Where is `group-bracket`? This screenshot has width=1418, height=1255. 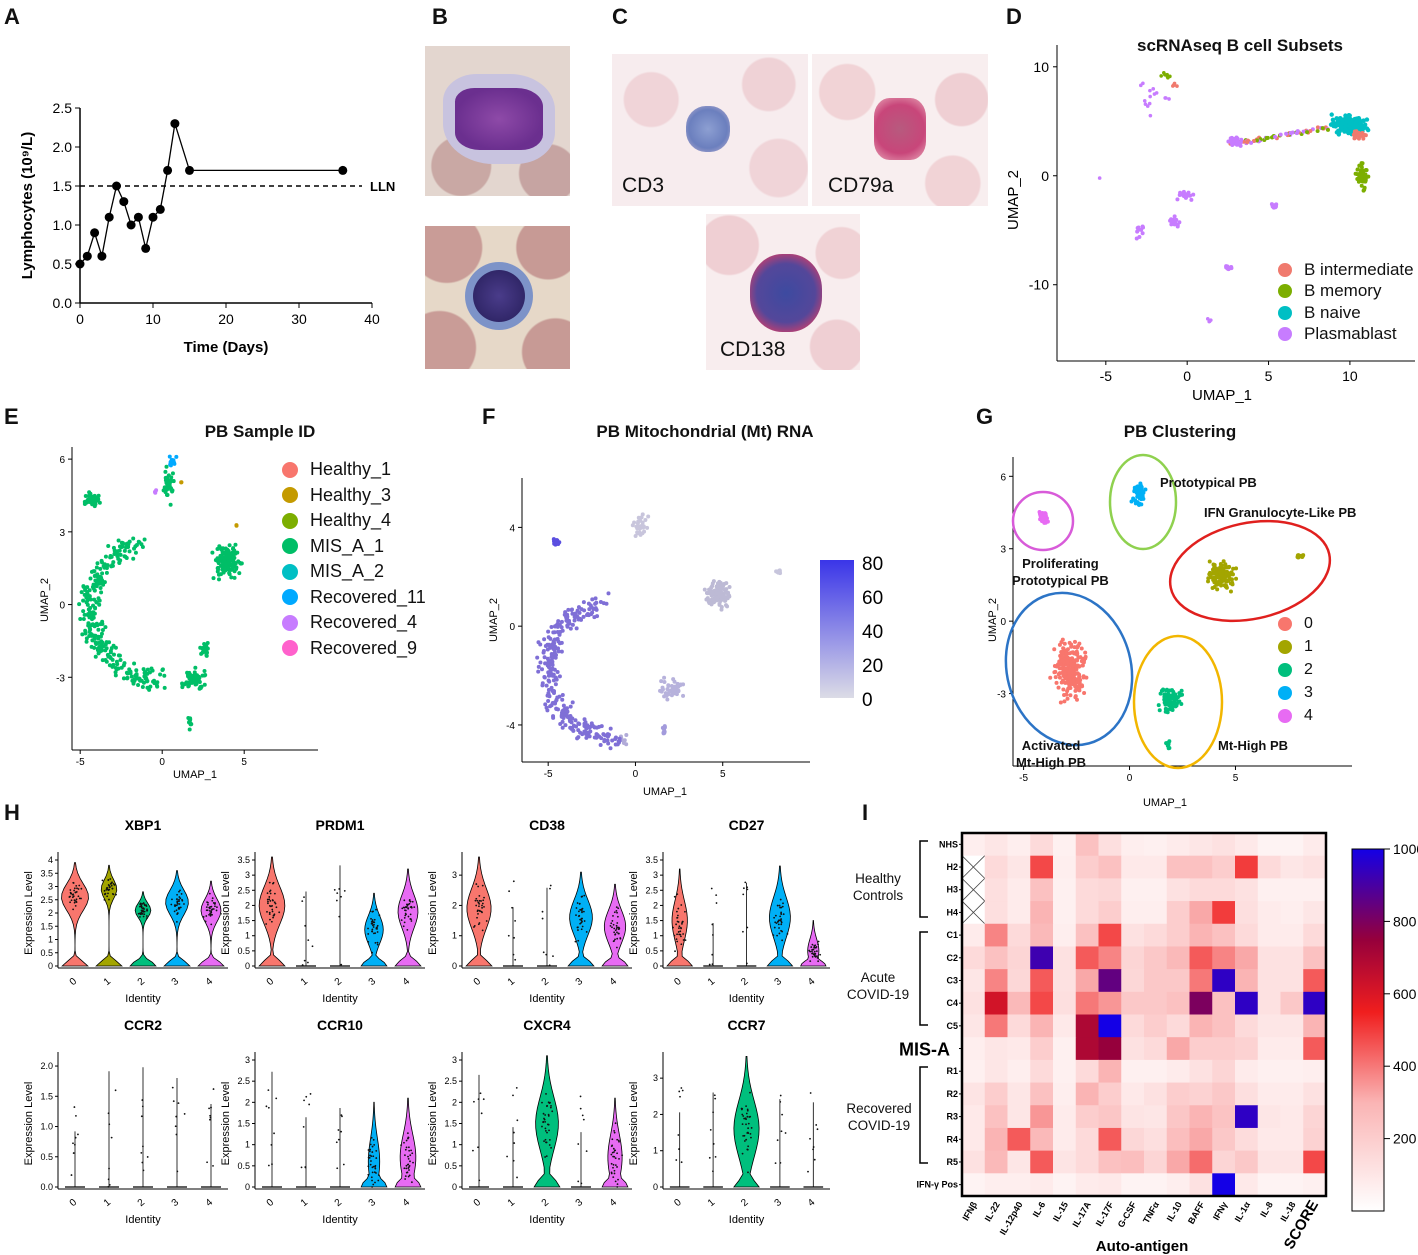
group-bracket is located at coordinates (923, 879).